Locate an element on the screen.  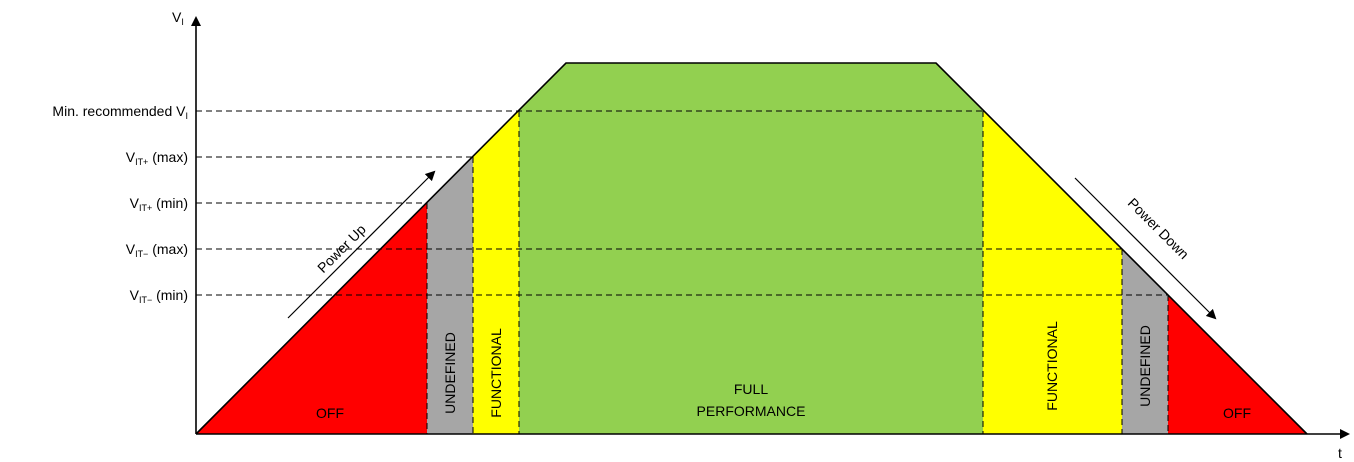
region-label-undefined-right: UNDEFINED is located at coordinates (1145, 366).